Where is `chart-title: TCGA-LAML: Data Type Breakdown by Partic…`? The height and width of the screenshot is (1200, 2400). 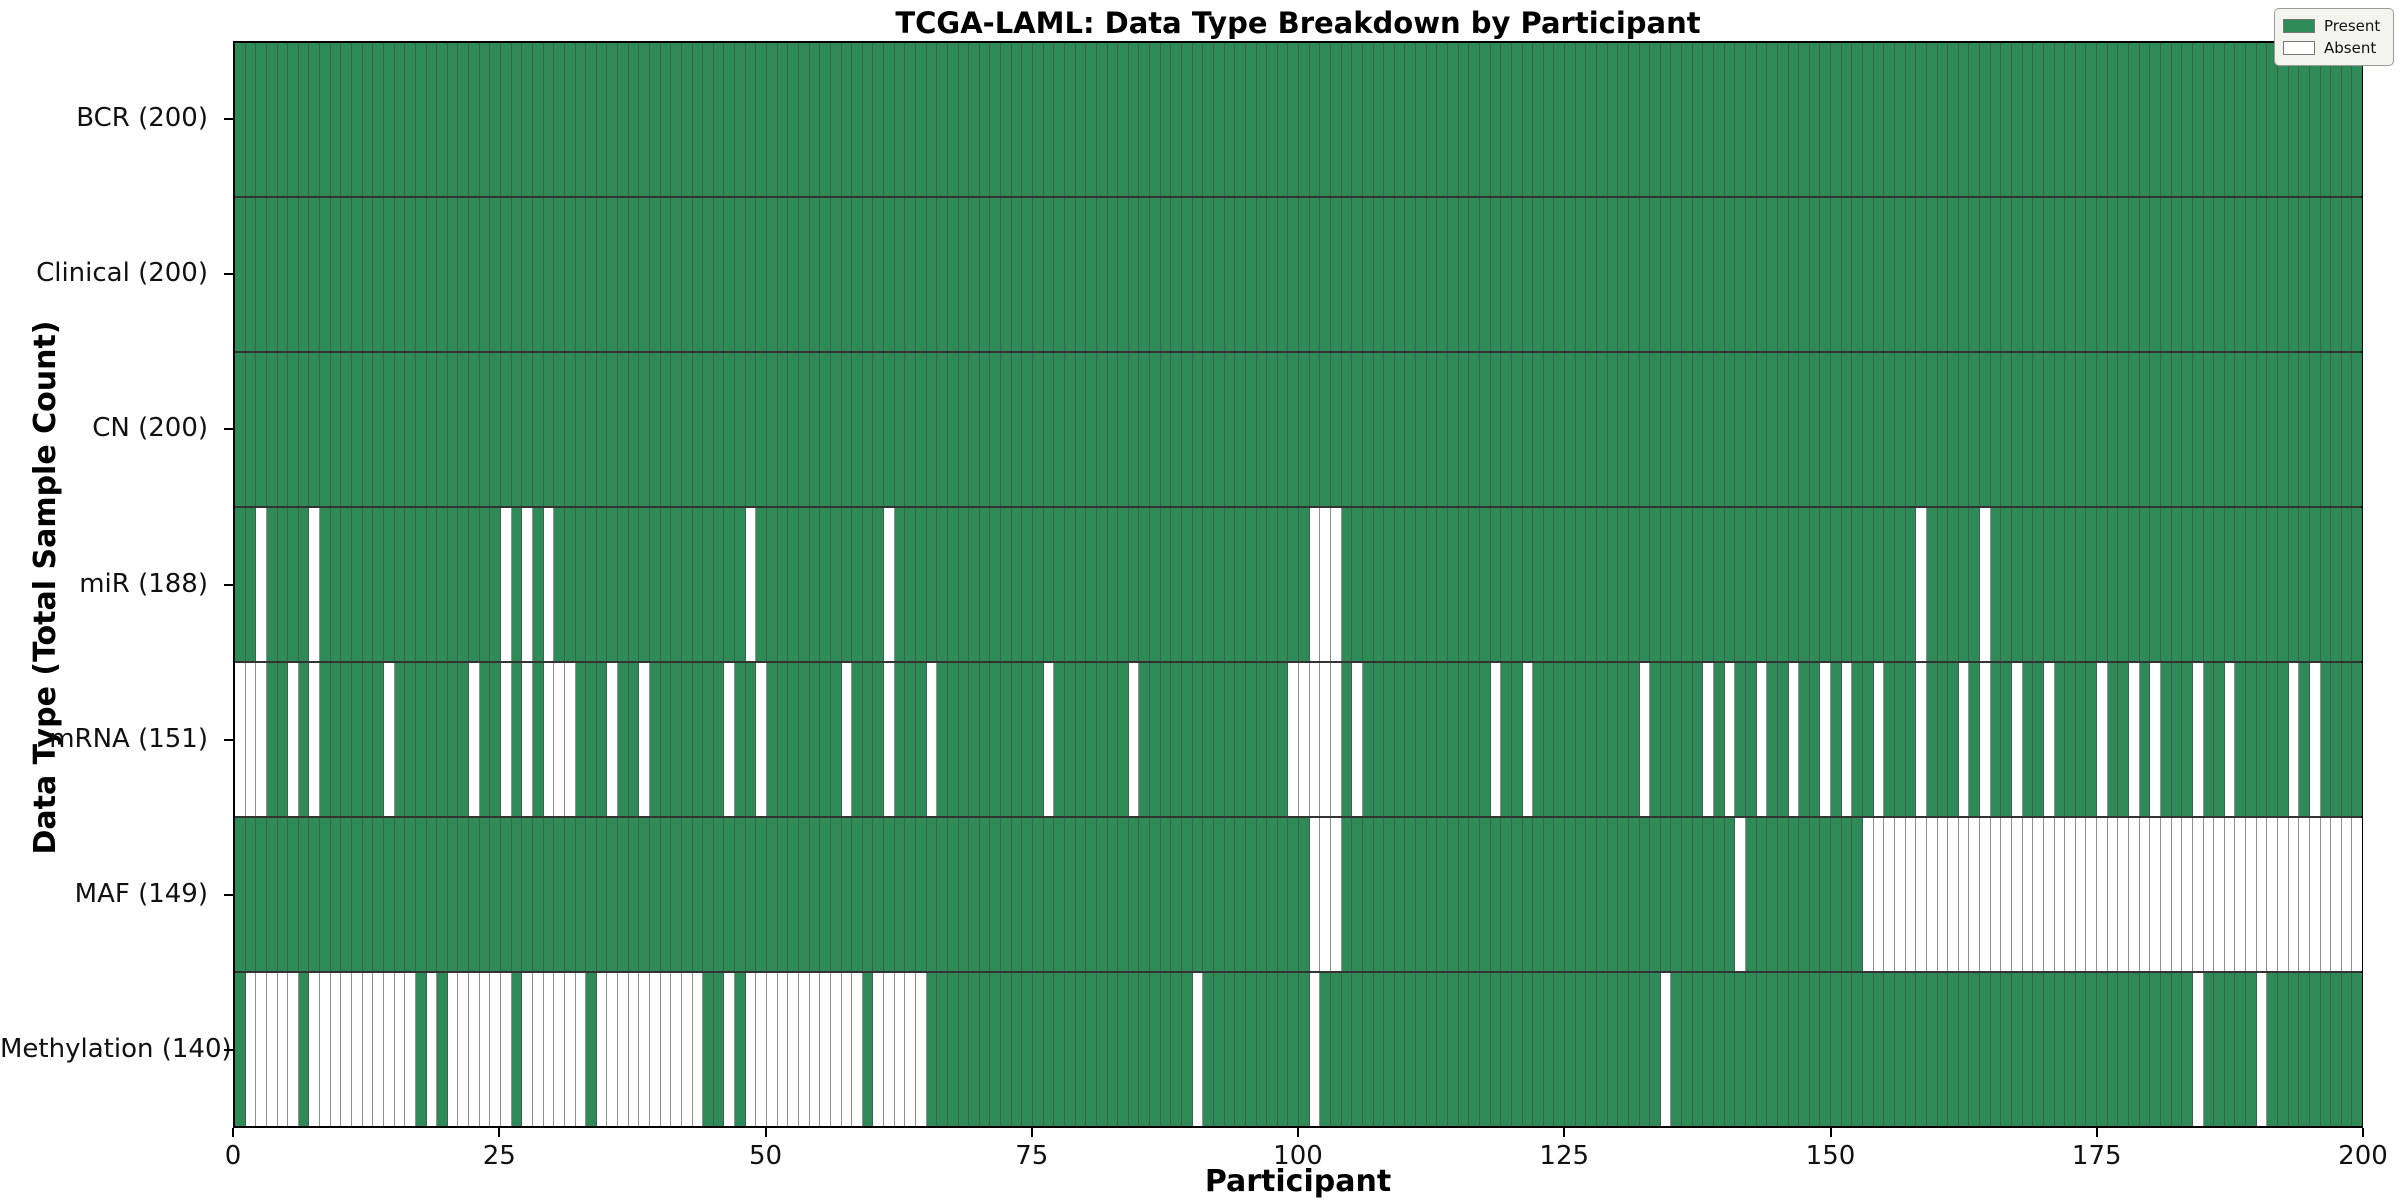
chart-title: TCGA-LAML: Data Type Breakdown by Partic… is located at coordinates (1298, 23).